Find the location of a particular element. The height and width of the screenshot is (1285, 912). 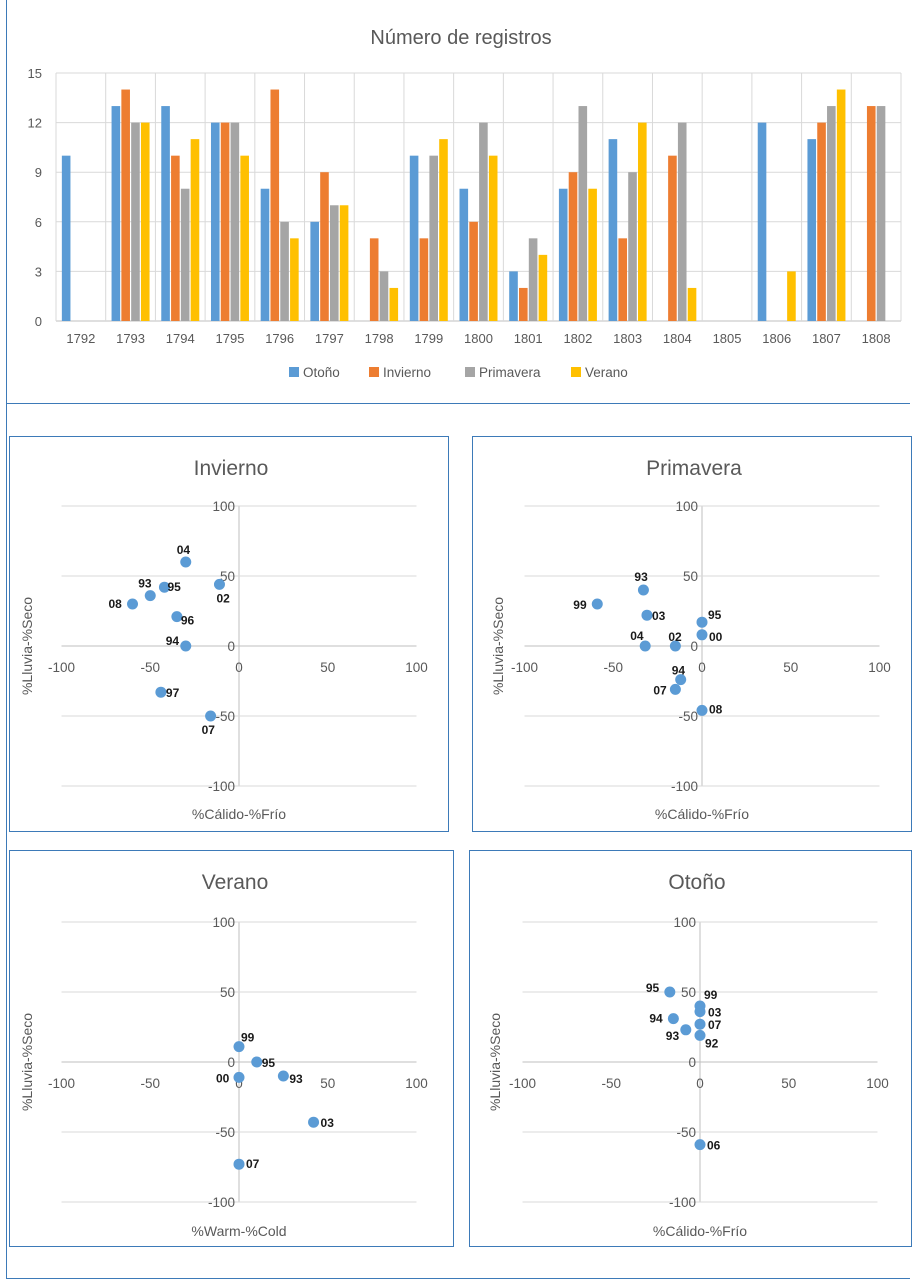

x-tick-label: 1795 is located at coordinates (230, 338).